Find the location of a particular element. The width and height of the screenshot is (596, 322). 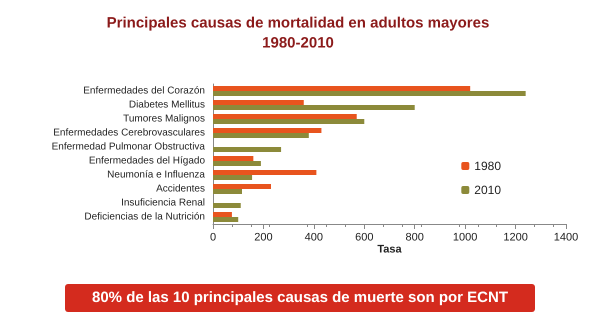

legend-label: 2010 is located at coordinates (488, 190).